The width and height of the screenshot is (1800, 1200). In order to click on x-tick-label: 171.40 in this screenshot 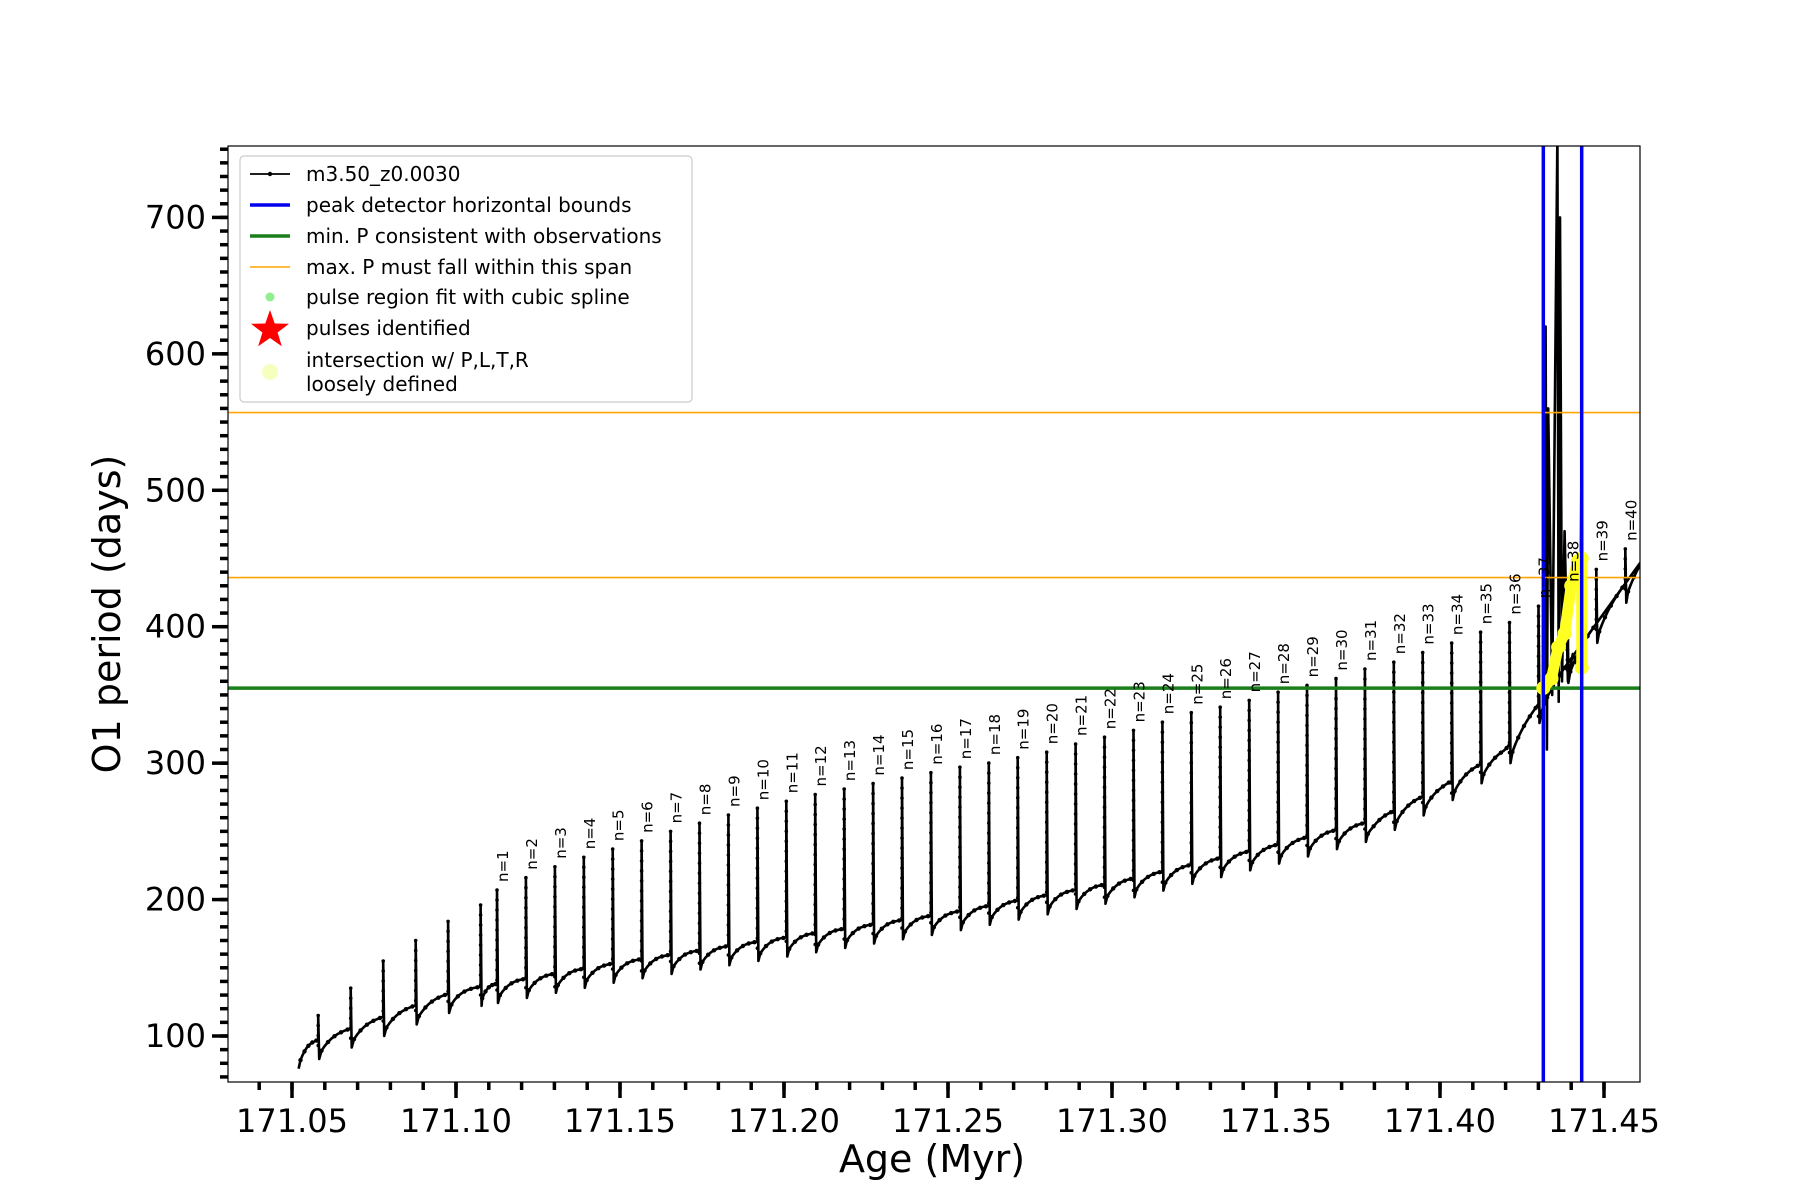, I will do `click(1440, 1121)`.